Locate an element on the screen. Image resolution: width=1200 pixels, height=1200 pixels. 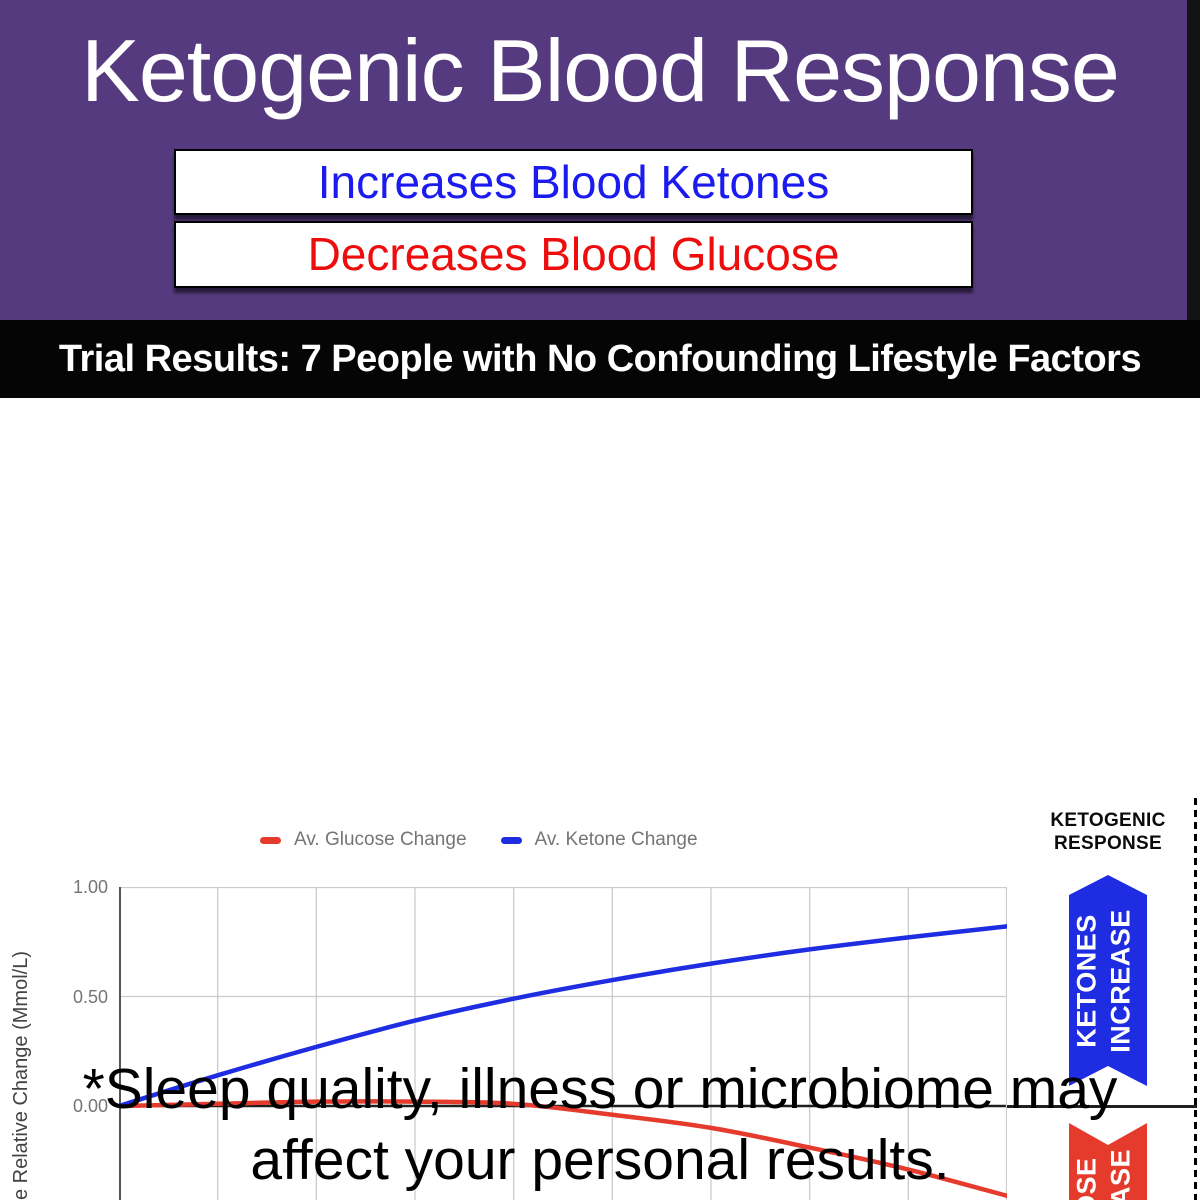
ketones-subtitle-box: Increases Blood Ketones is located at coordinates (573, 182).